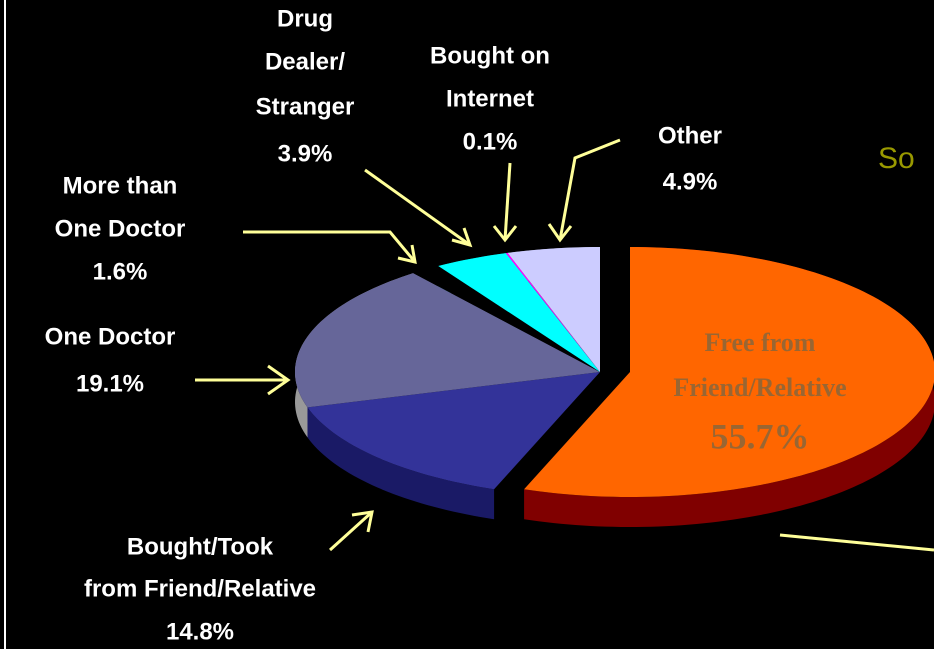 The width and height of the screenshot is (934, 649). Describe the element at coordinates (120, 271) in the screenshot. I see `value-label: 1.6%` at that location.